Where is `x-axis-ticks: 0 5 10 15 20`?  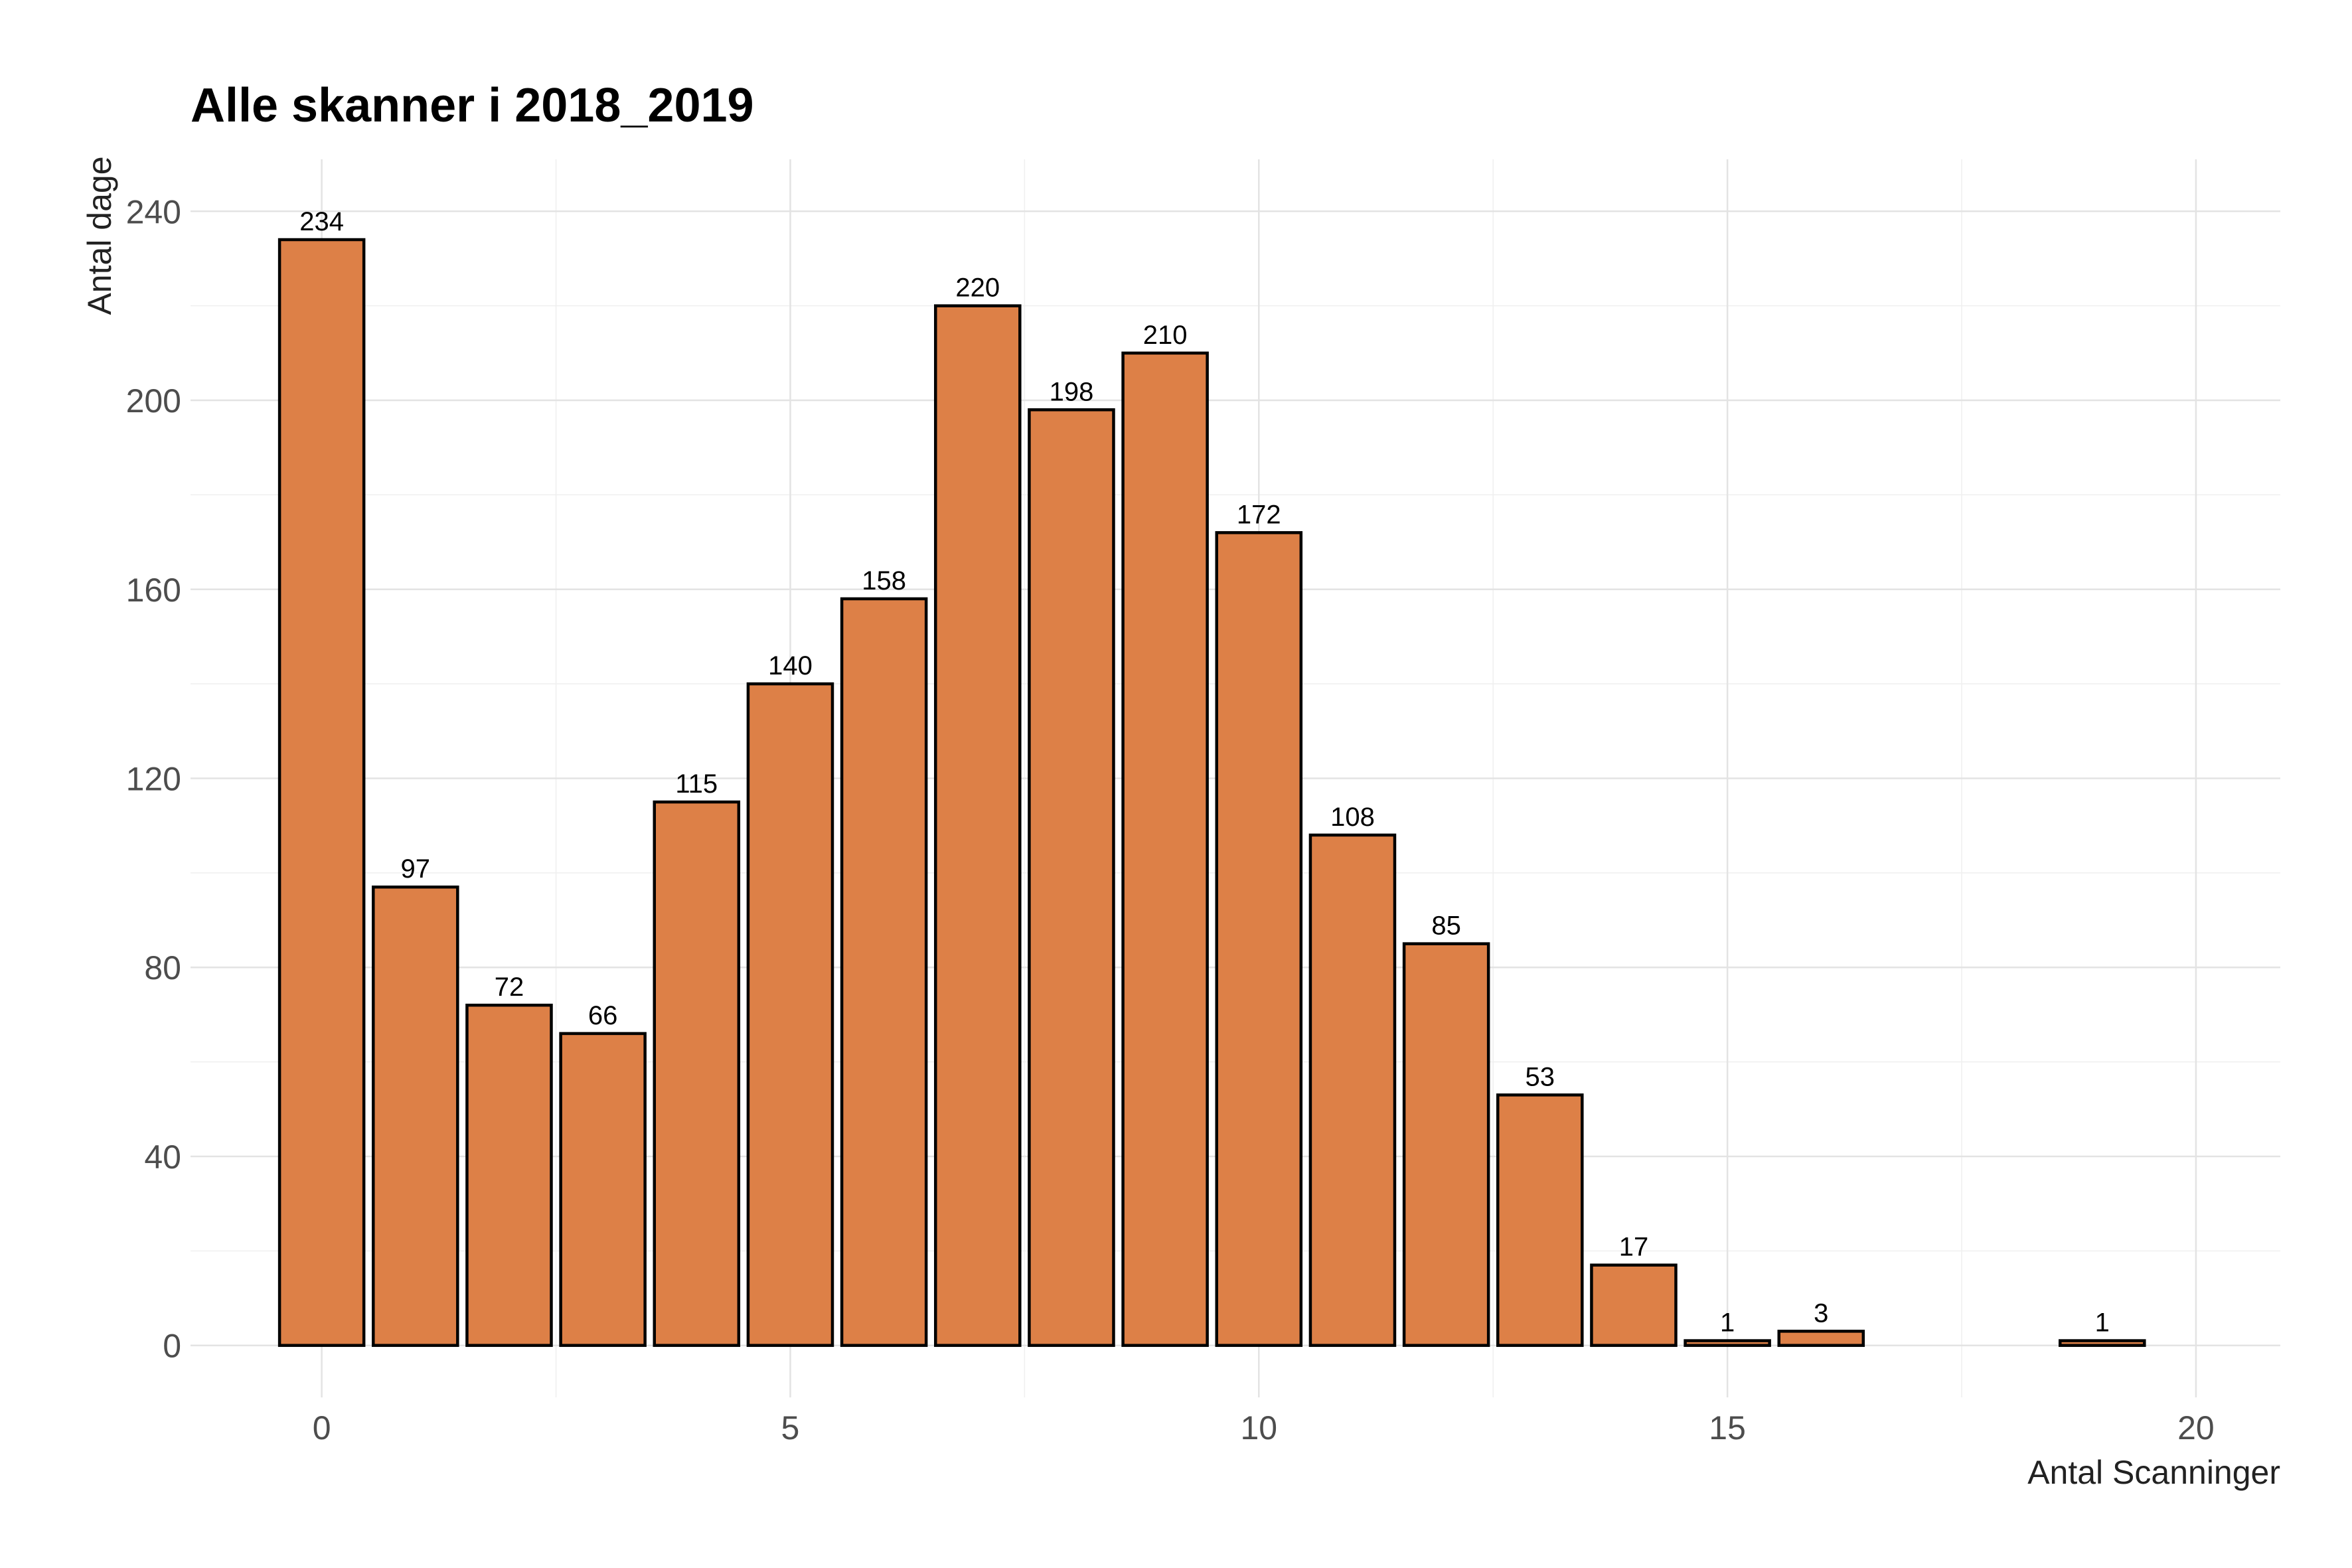
x-axis-ticks: 0 5 10 15 20 is located at coordinates (1264, 1428).